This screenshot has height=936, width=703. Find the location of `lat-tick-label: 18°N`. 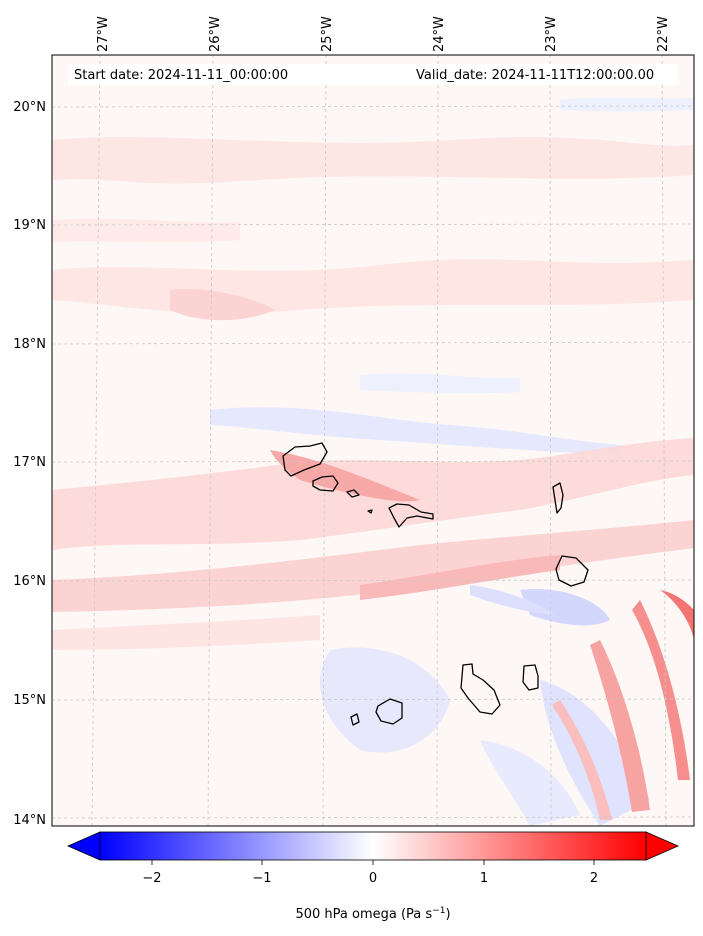

lat-tick-label: 18°N is located at coordinates (29, 344).